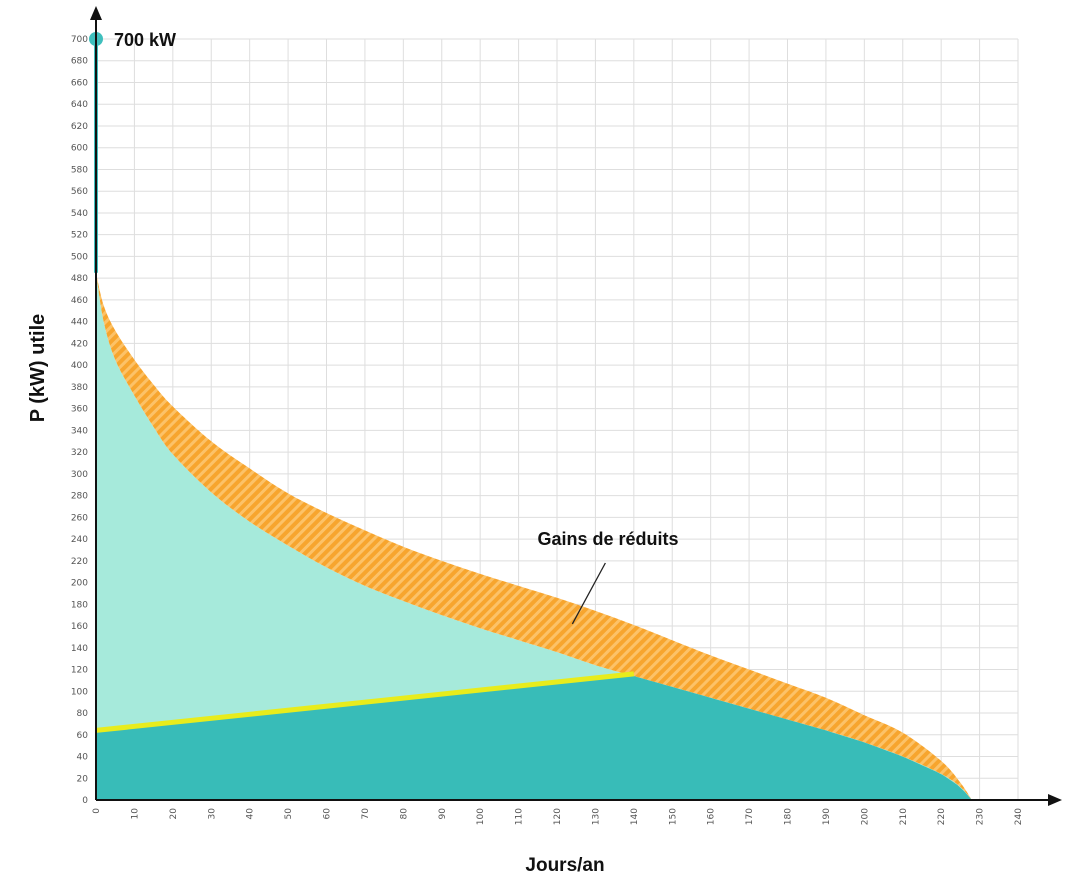 The height and width of the screenshot is (879, 1076). I want to click on y-tick-label: 180, so click(79, 605).